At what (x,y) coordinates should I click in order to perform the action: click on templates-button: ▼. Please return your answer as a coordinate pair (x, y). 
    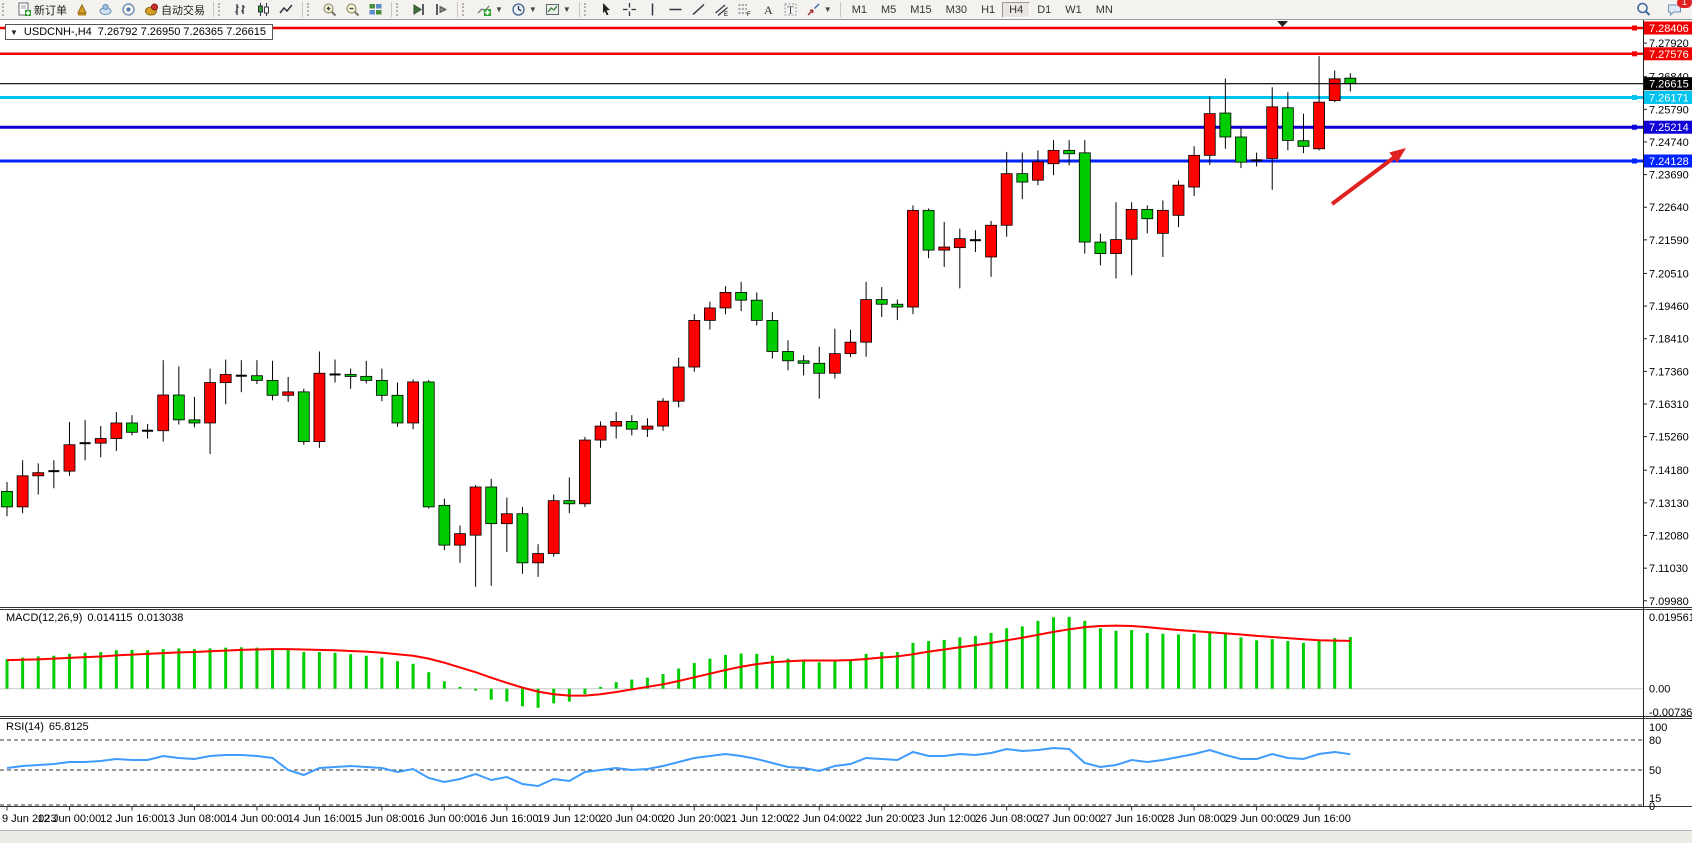
    Looking at the image, I should click on (558, 9).